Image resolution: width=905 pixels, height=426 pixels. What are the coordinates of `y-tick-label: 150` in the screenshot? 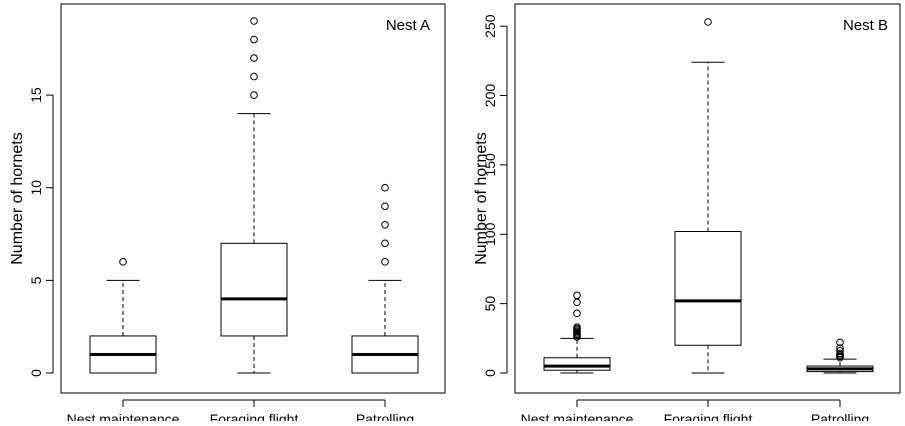 It's located at (490, 165).